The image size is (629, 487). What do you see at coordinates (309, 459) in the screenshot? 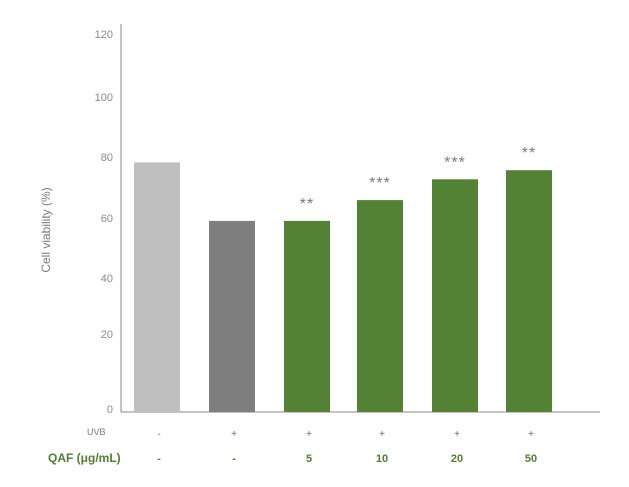
I see `qaf-value: 5` at bounding box center [309, 459].